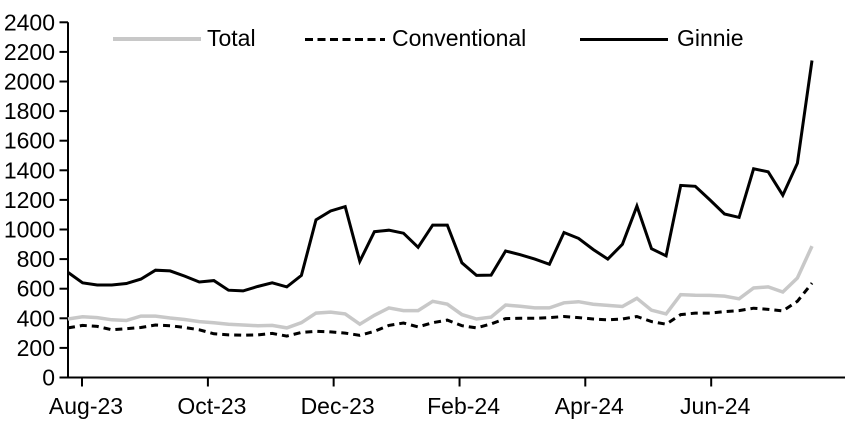 The image size is (852, 429). I want to click on x-tick-label: Aug-23, so click(86, 406).